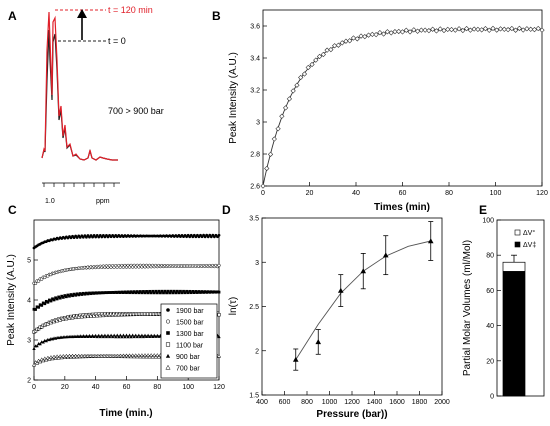 The width and height of the screenshot is (550, 426). I want to click on panel-label-c: C, so click(12, 210).